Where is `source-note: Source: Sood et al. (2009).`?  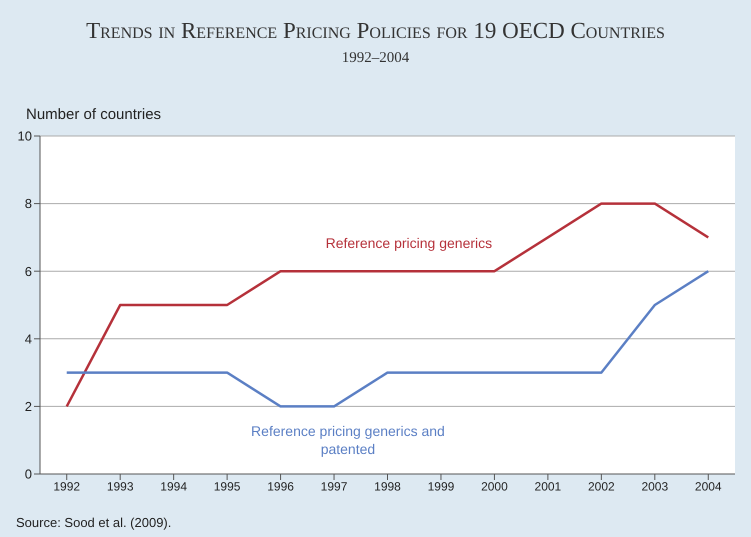
source-note: Source: Sood et al. (2009). is located at coordinates (94, 522).